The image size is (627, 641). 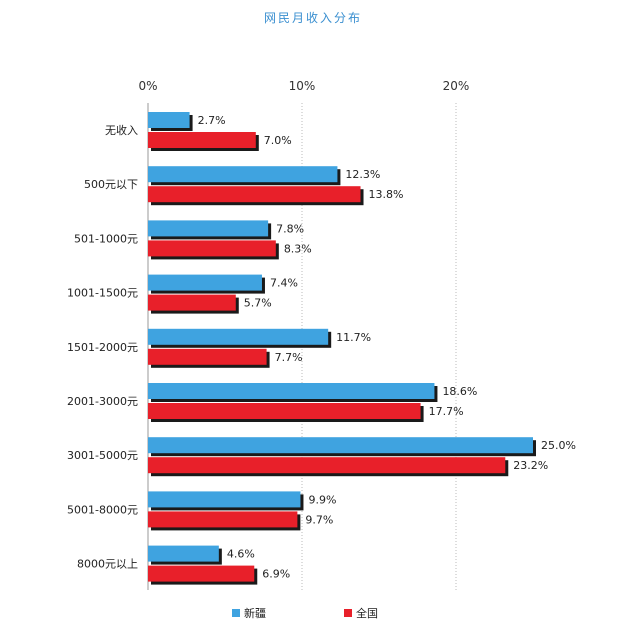 What do you see at coordinates (284, 283) in the screenshot?
I see `data-label: 7.4%` at bounding box center [284, 283].